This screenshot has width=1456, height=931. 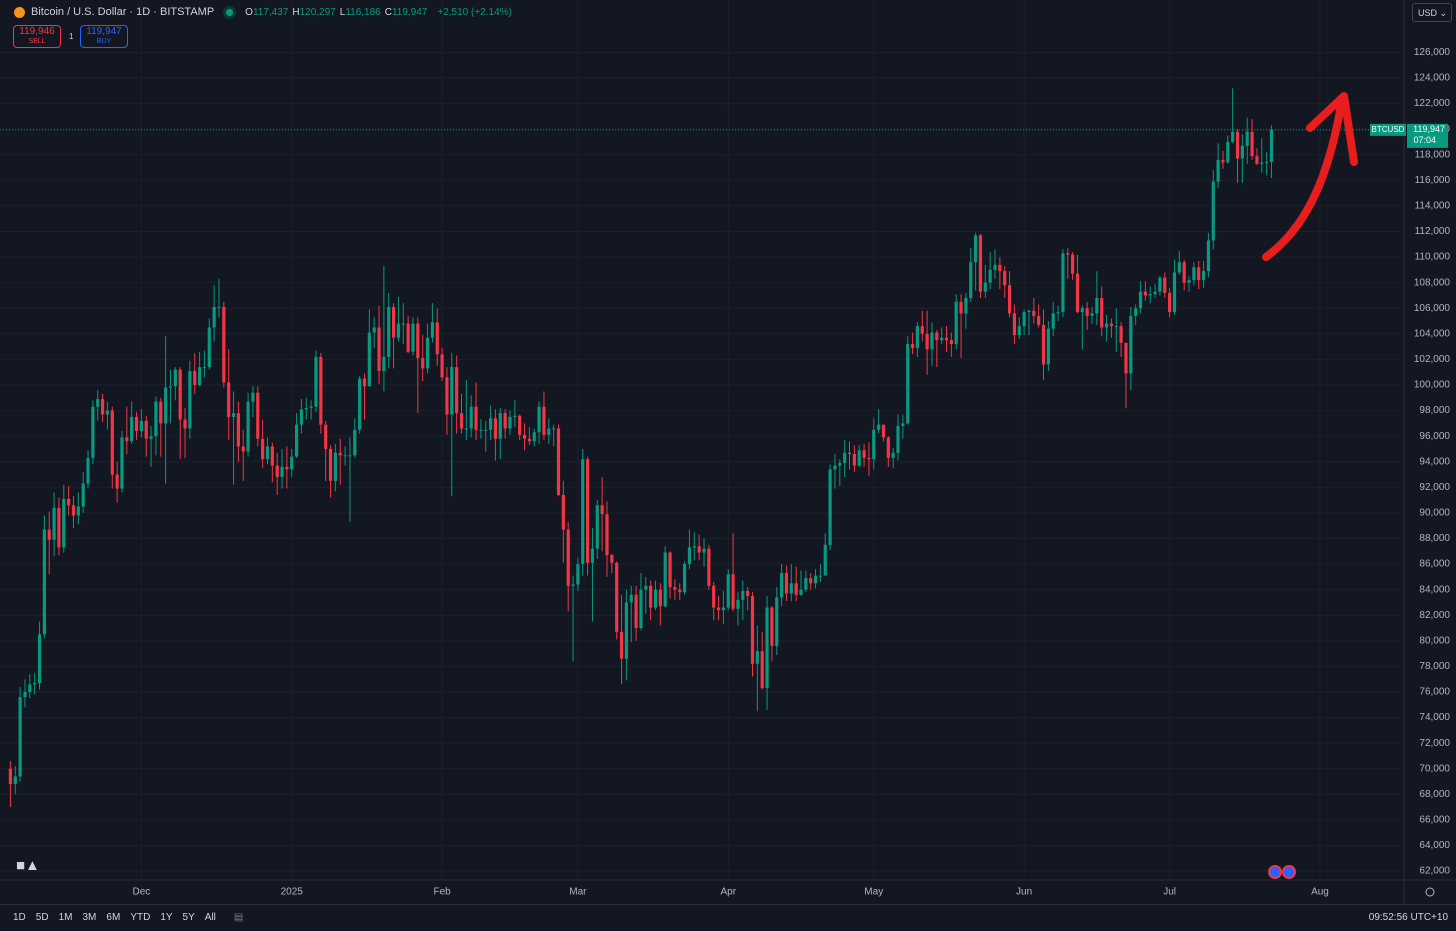 I want to click on range-button: 5D, so click(x=42, y=917).